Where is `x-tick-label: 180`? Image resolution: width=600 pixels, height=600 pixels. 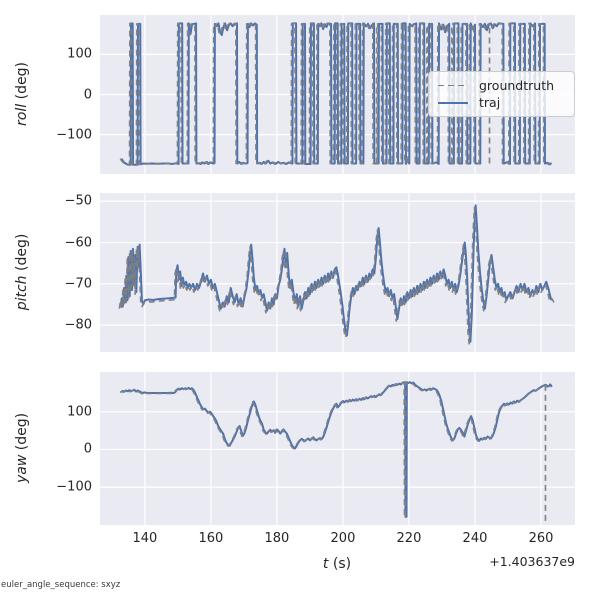 x-tick-label: 180 is located at coordinates (277, 538).